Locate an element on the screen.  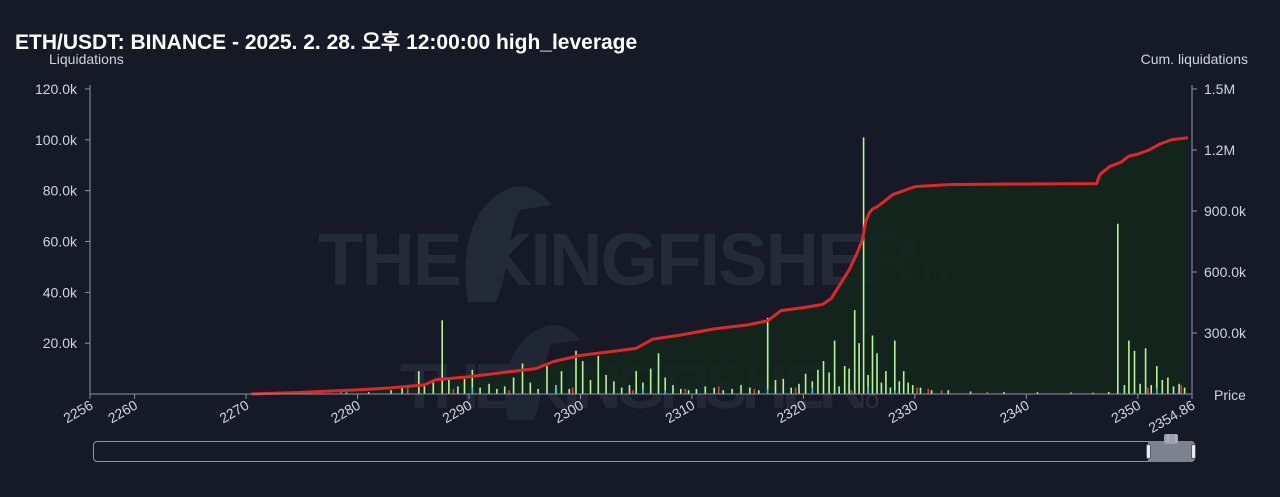
range-slider-track is located at coordinates (644, 451).